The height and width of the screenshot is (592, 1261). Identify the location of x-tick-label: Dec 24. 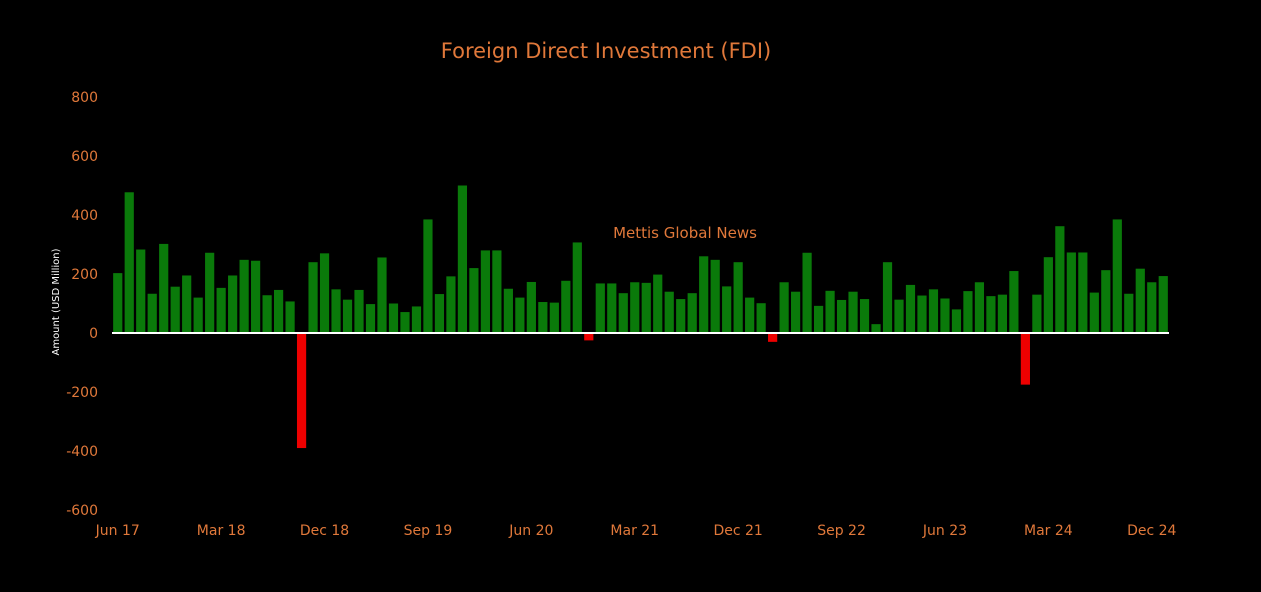
(1151, 531).